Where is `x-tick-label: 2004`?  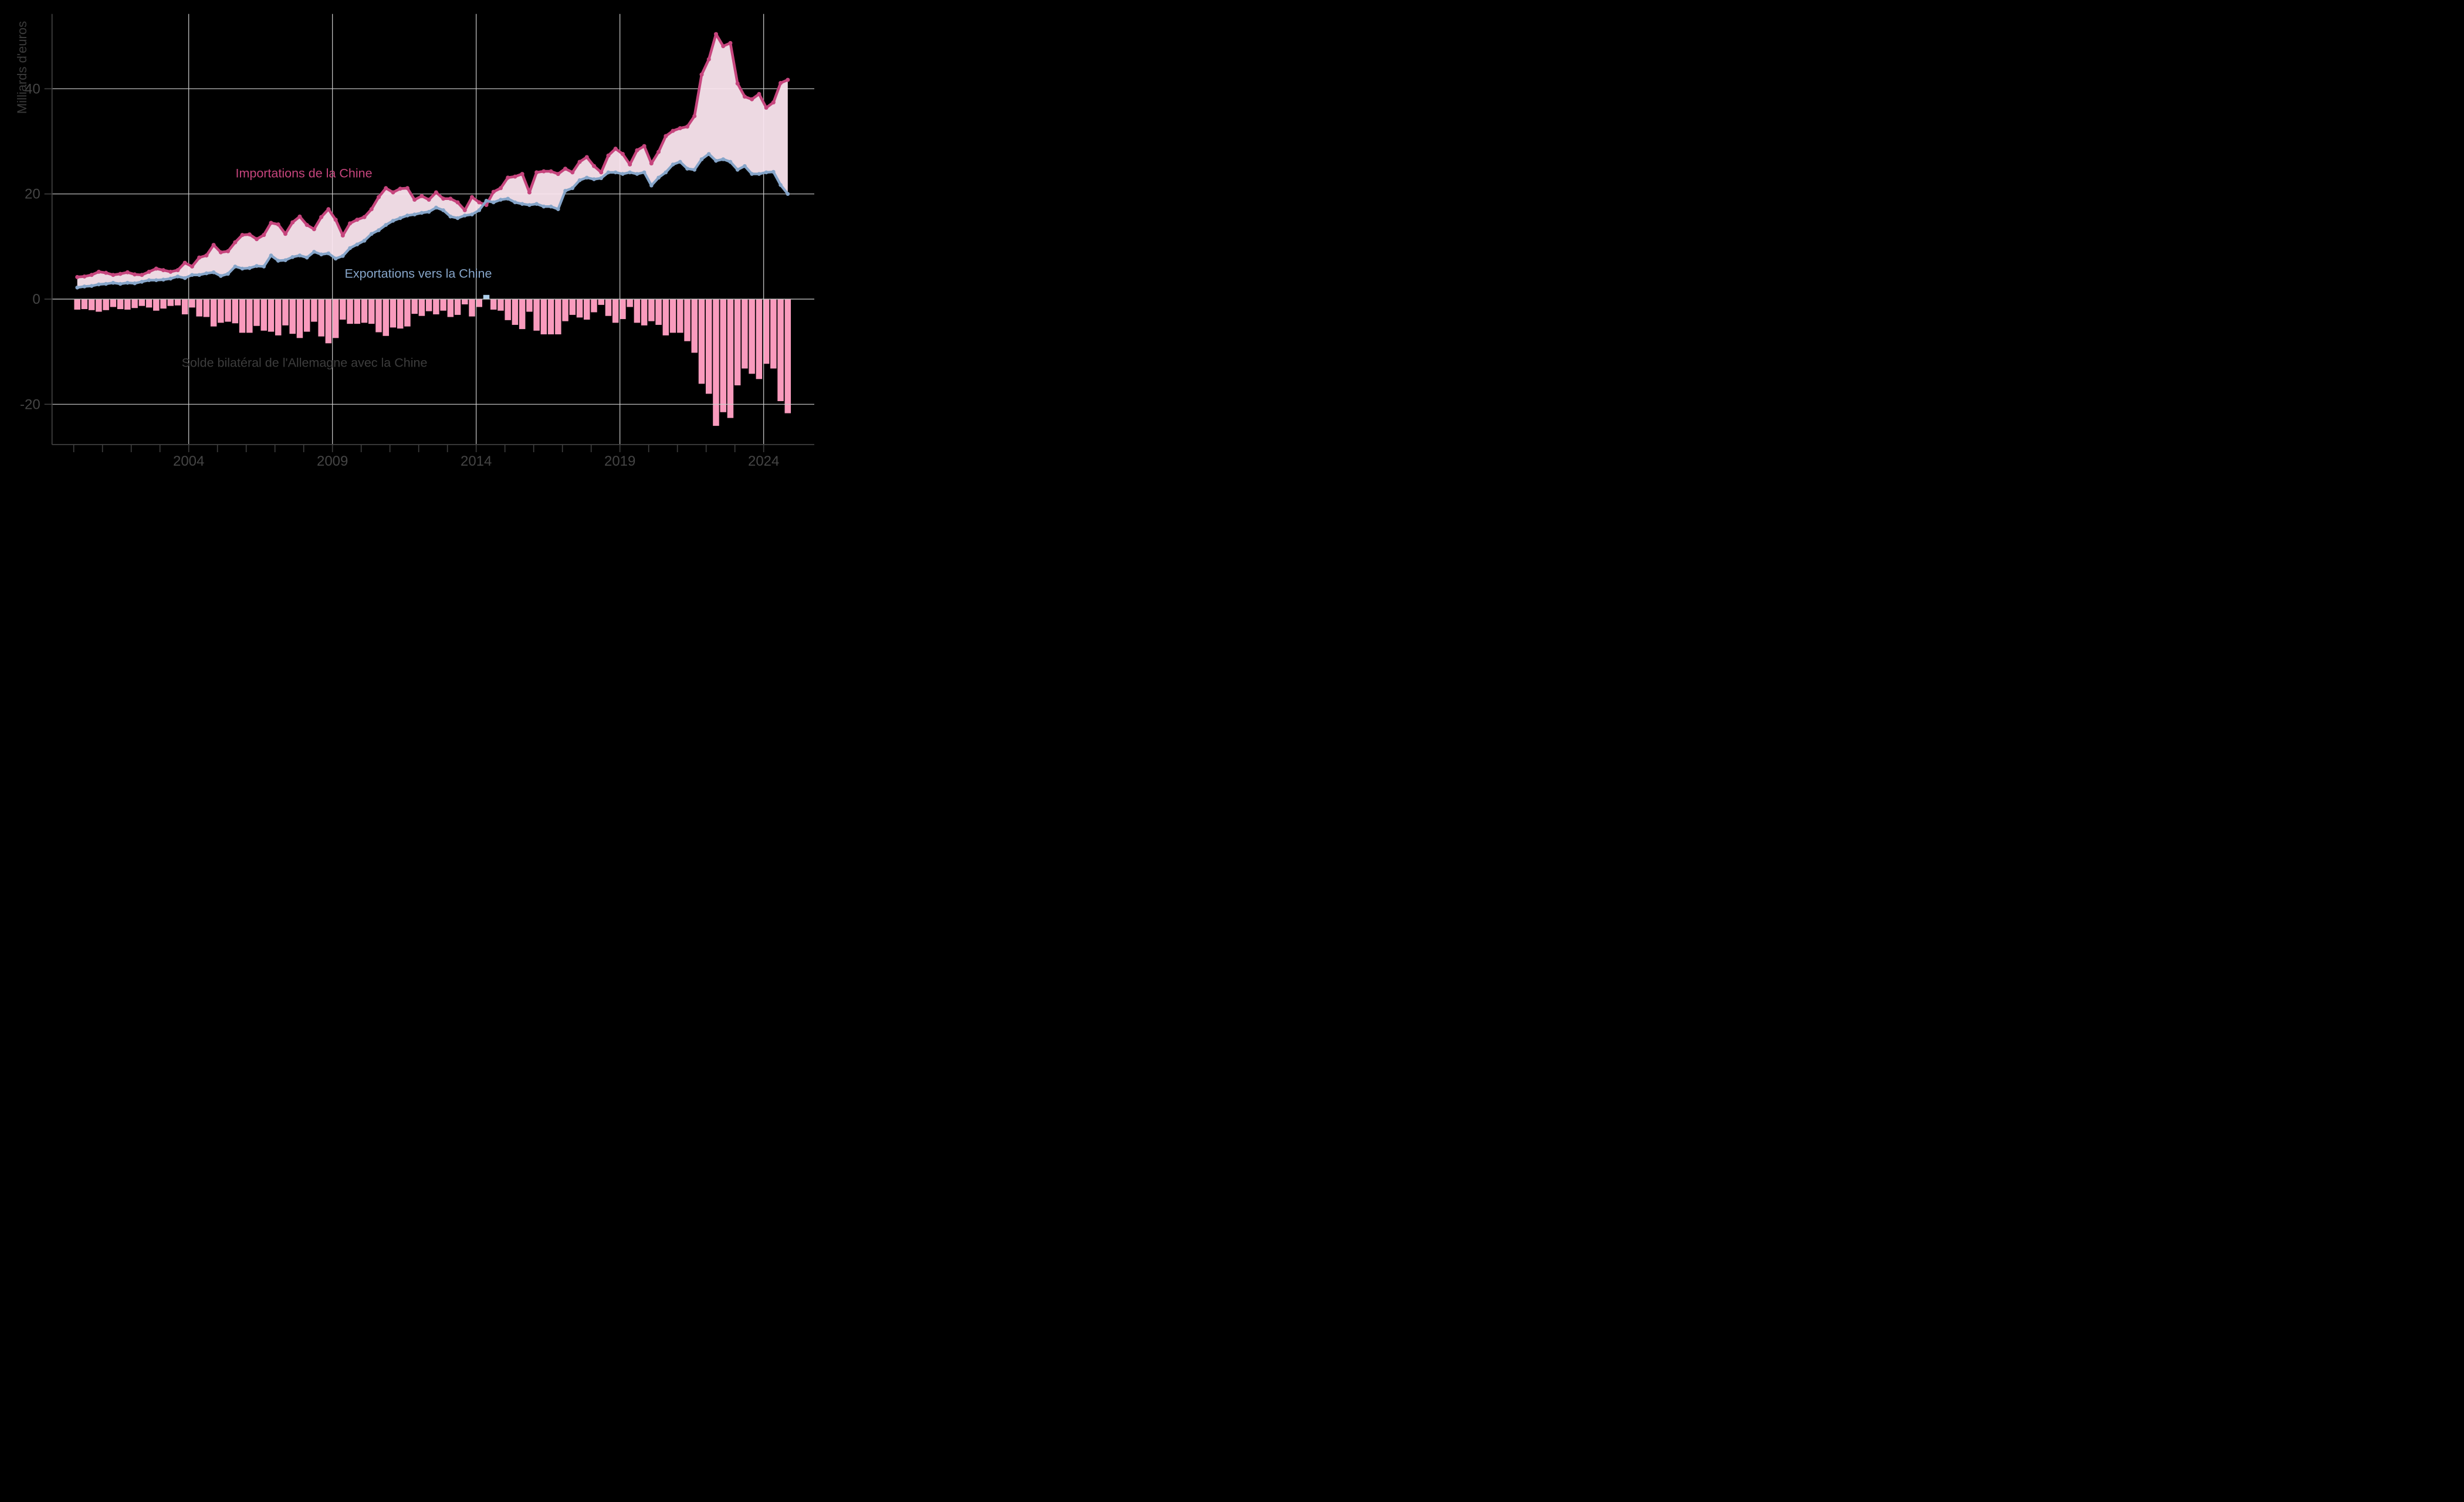
x-tick-label: 2004 is located at coordinates (188, 461).